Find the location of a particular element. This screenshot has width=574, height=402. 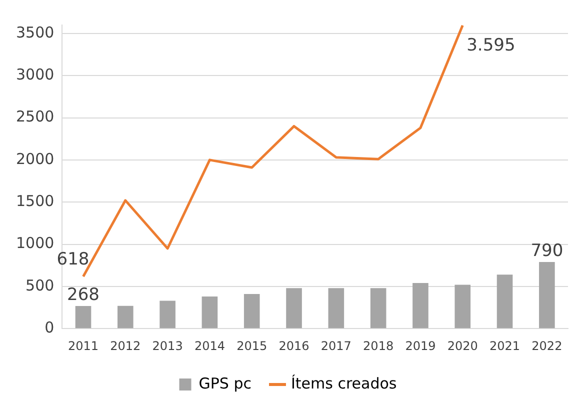

data-label: 268 is located at coordinates (83, 294).